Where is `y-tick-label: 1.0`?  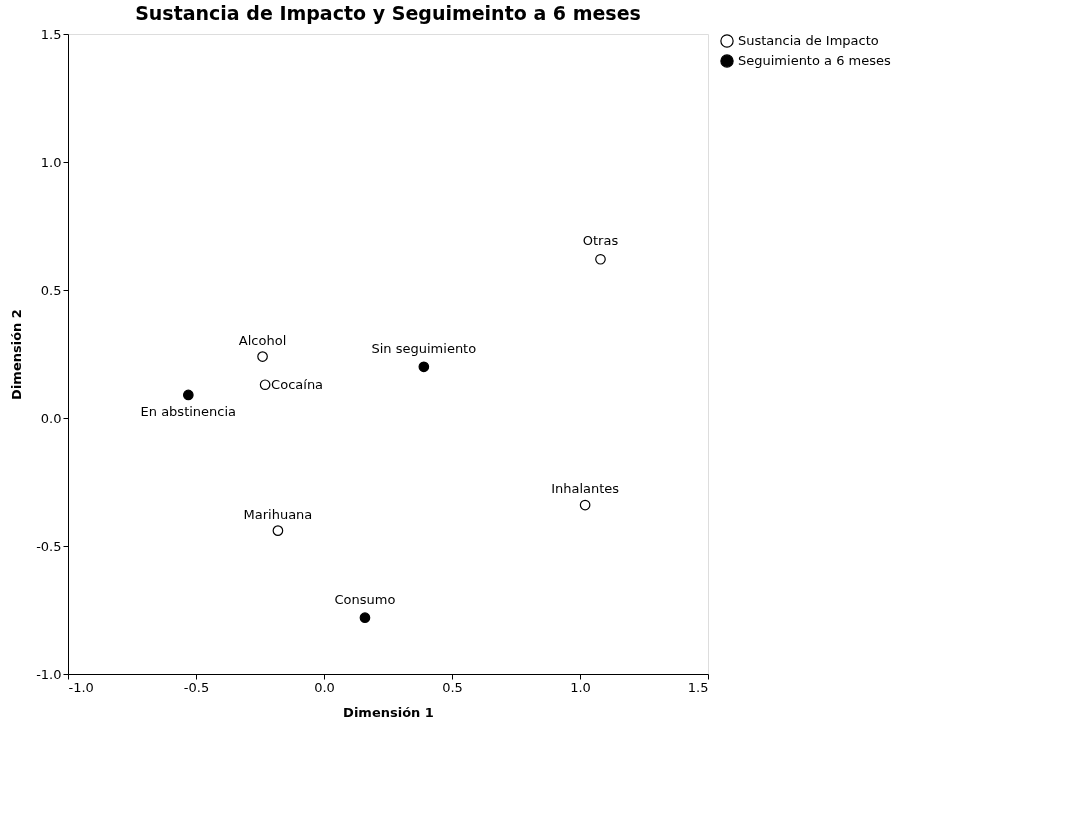 y-tick-label: 1.0 is located at coordinates (51, 162).